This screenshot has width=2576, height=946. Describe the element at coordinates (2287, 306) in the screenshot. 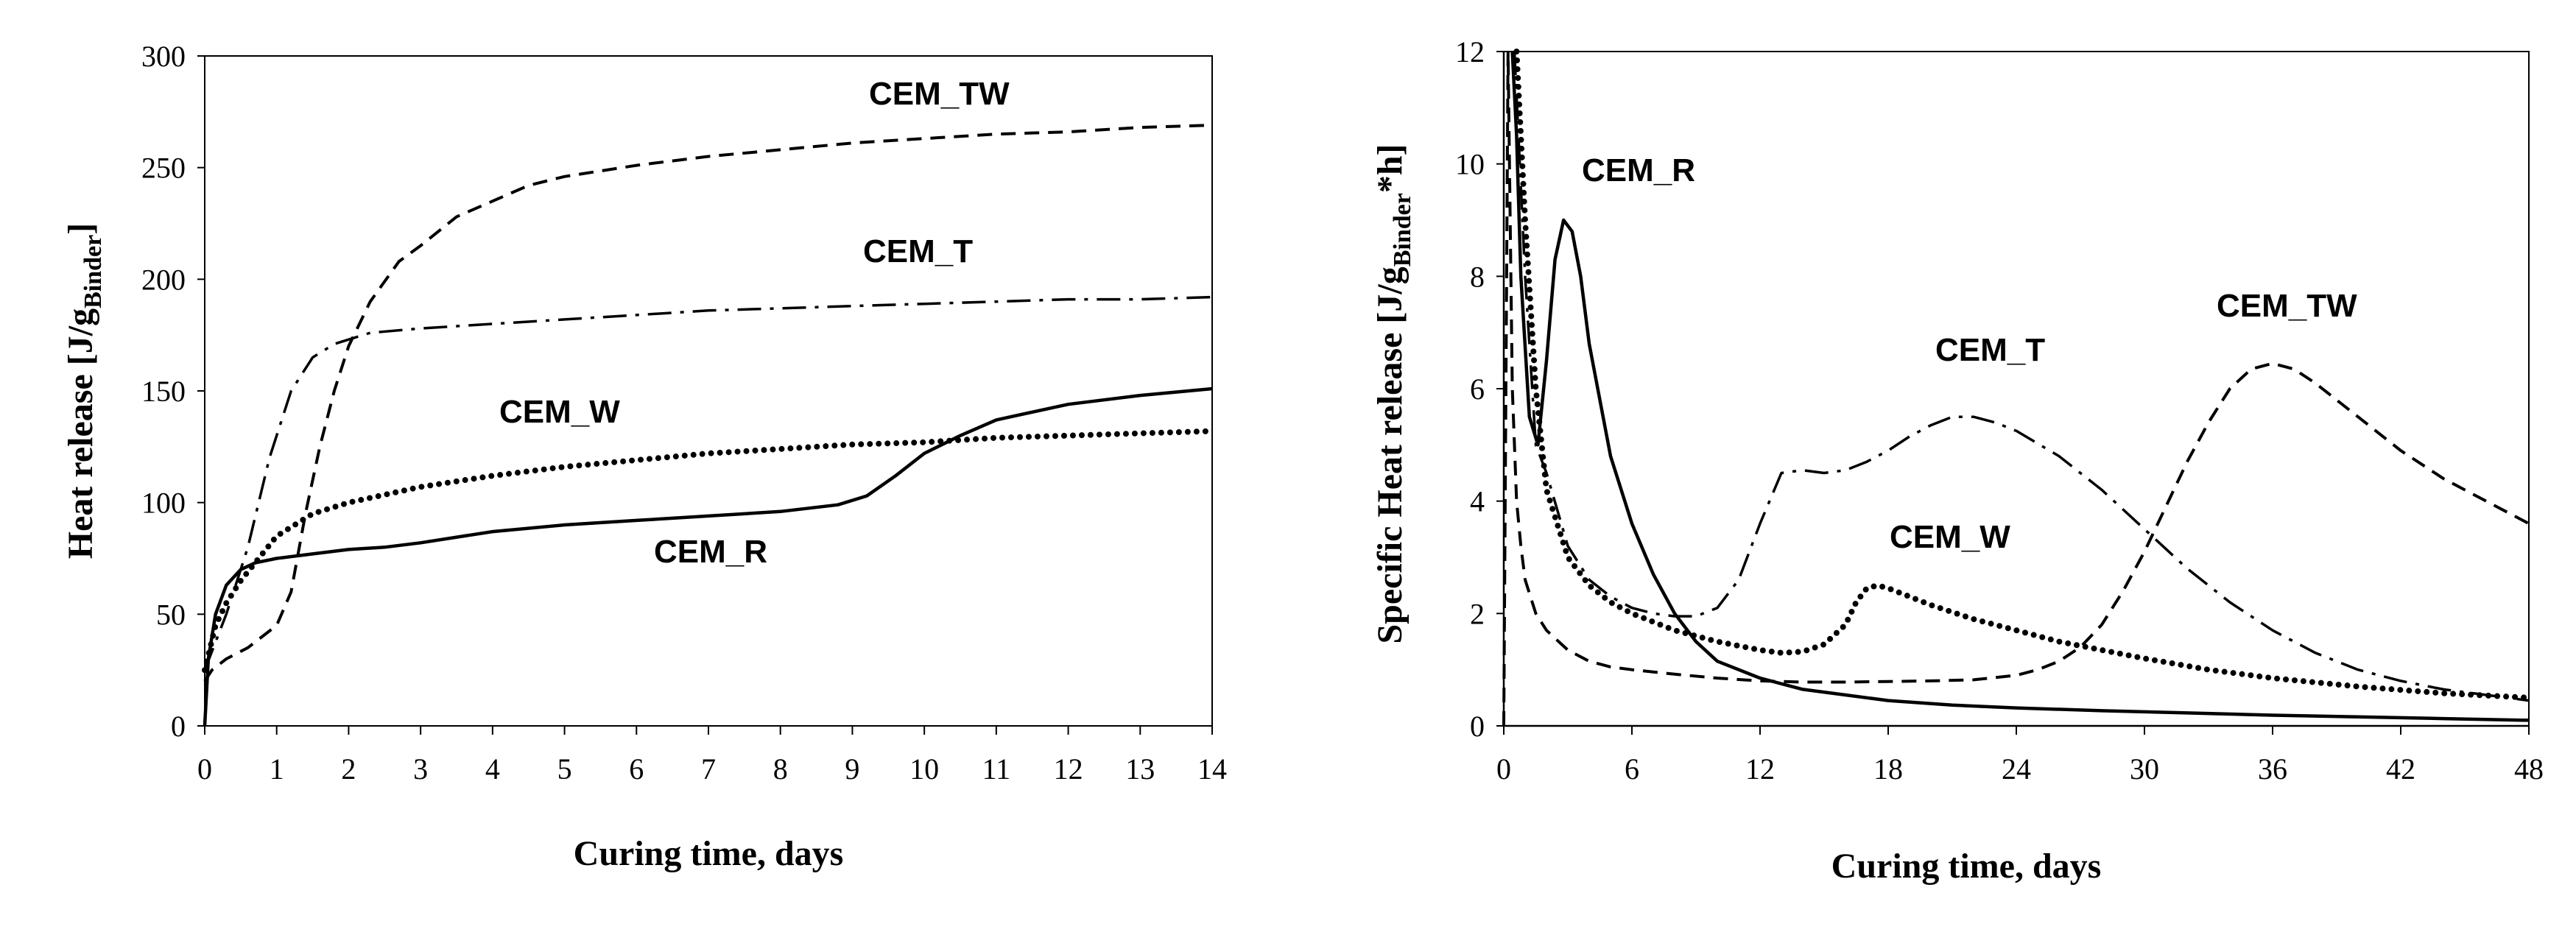

I see `right-label-cem-tw: CEM_TW` at that location.